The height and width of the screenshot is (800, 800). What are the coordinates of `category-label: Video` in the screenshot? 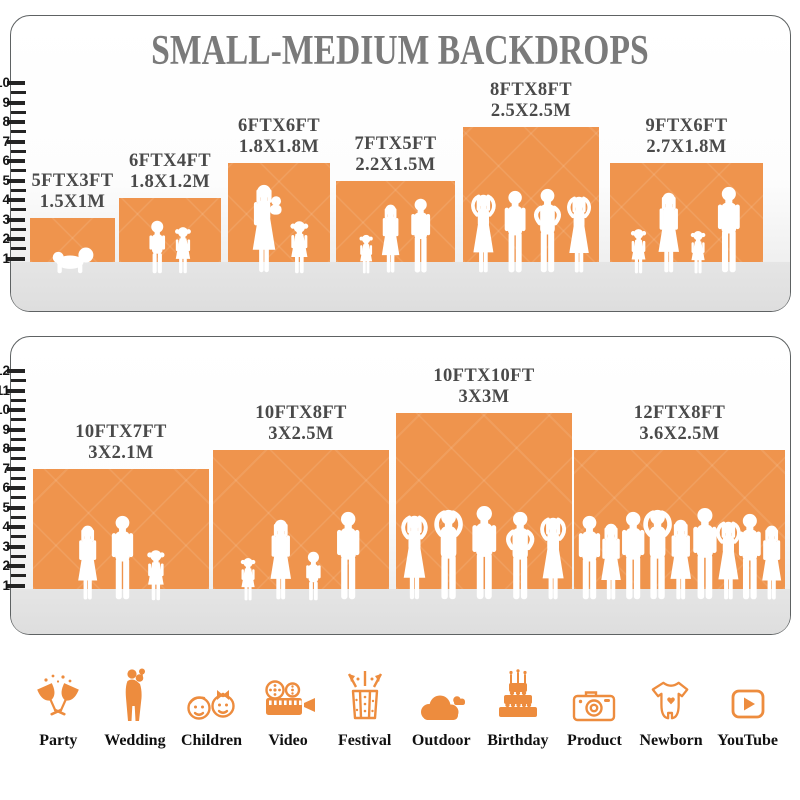 It's located at (288, 740).